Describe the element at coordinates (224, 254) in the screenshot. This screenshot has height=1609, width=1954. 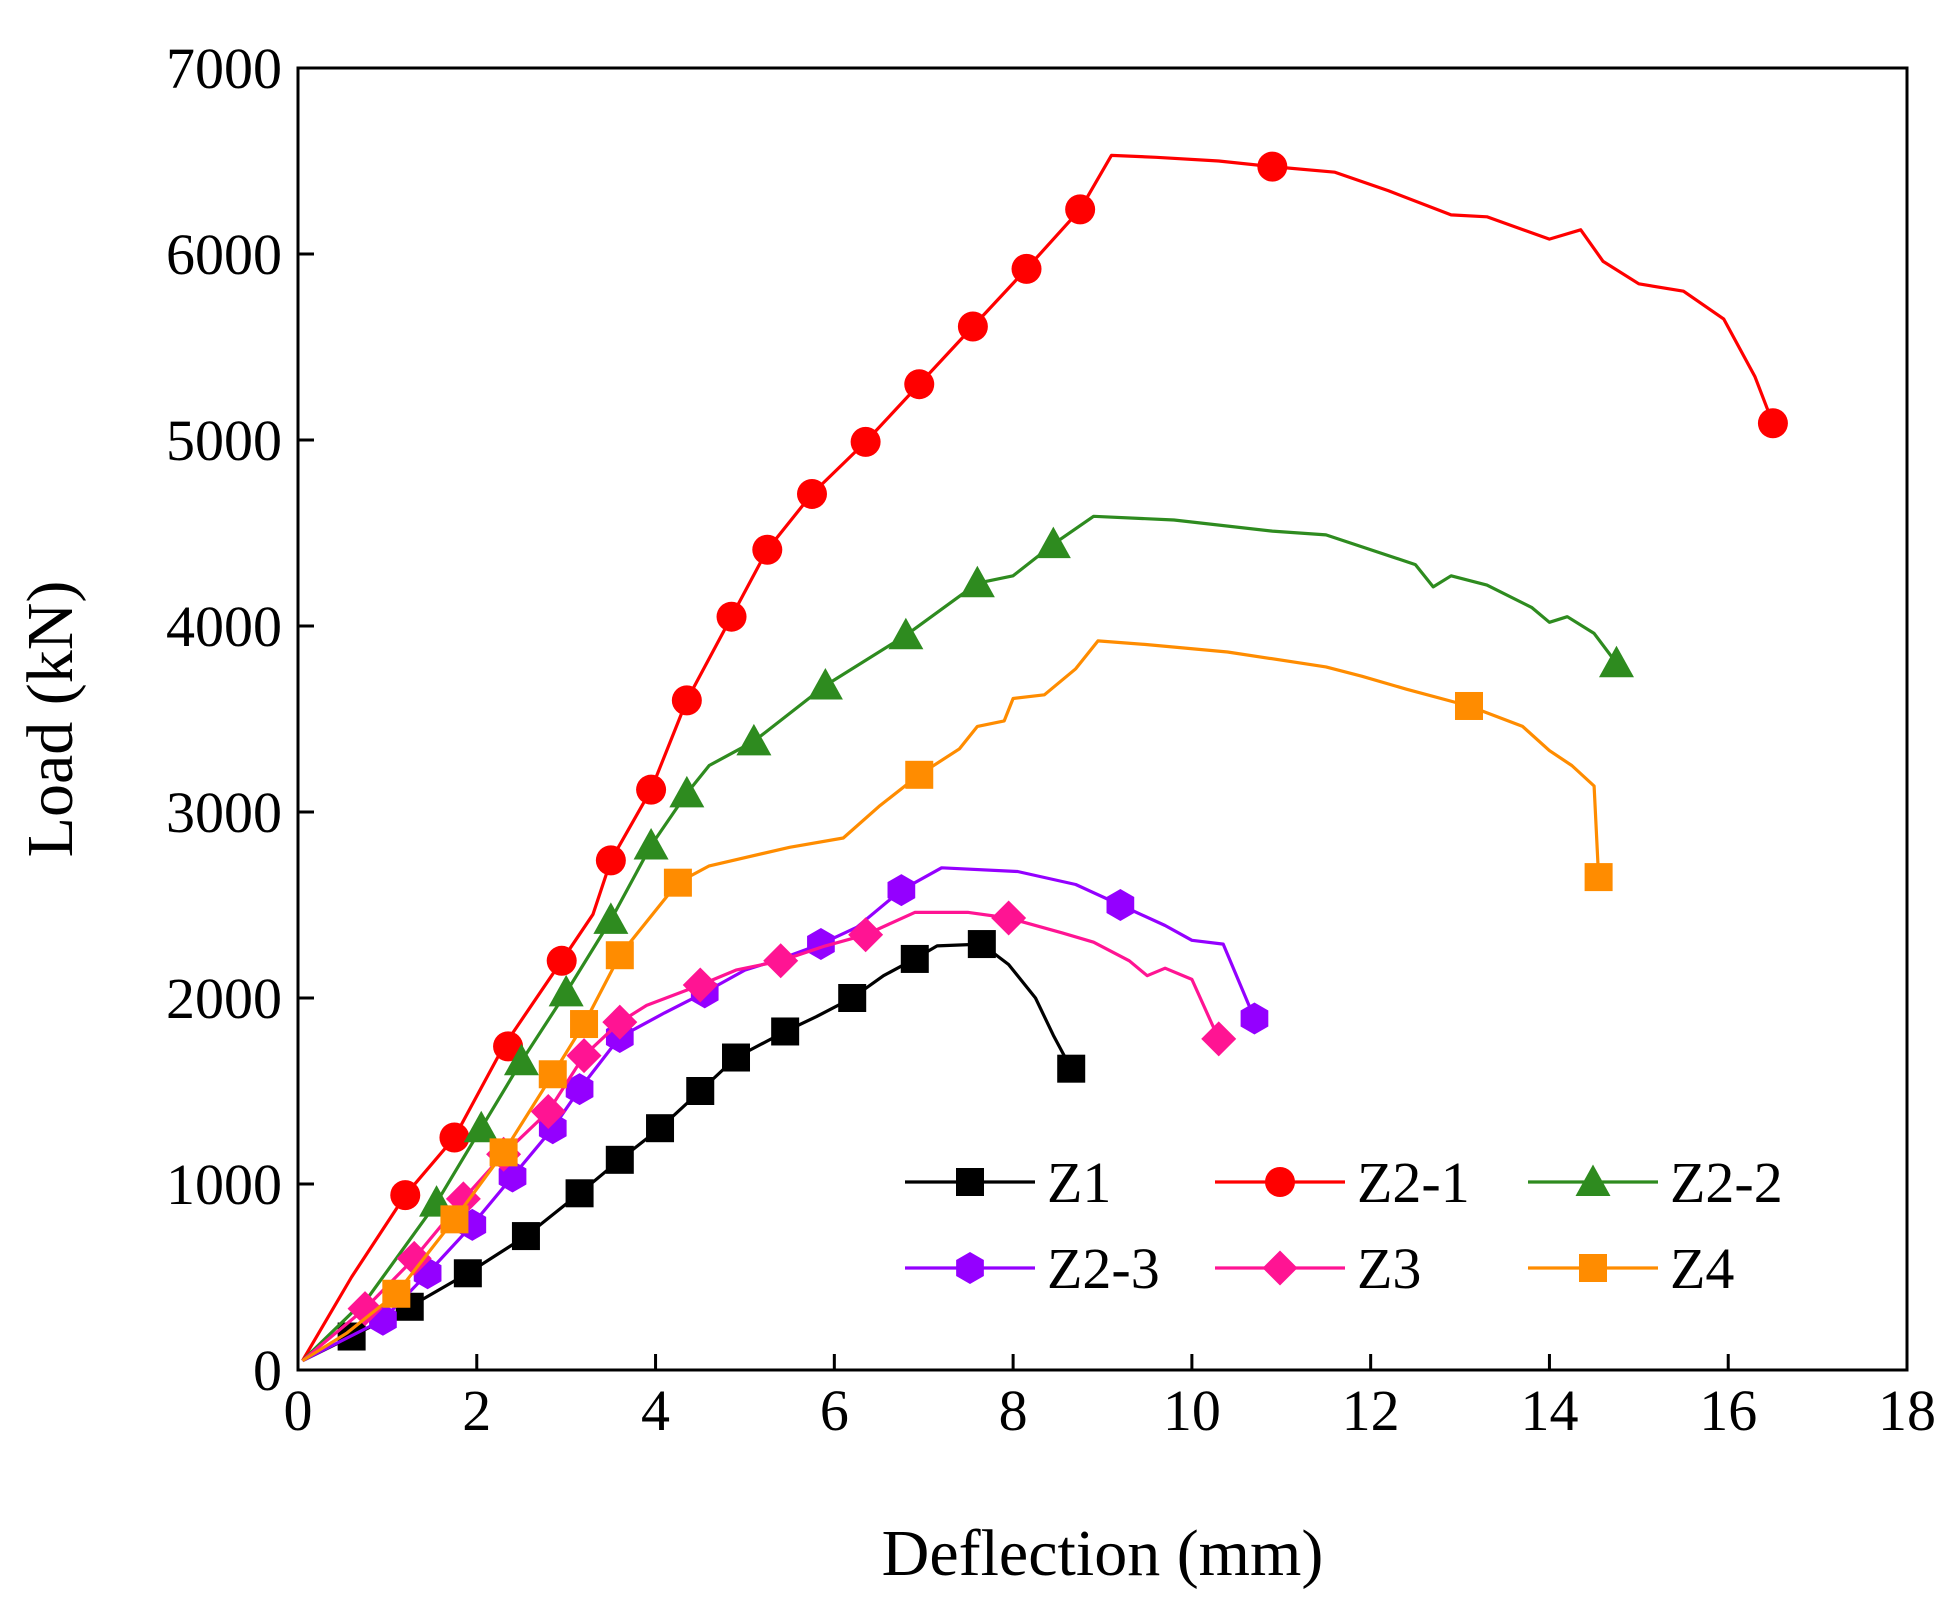
I see `y-tick-label: 6000` at that location.